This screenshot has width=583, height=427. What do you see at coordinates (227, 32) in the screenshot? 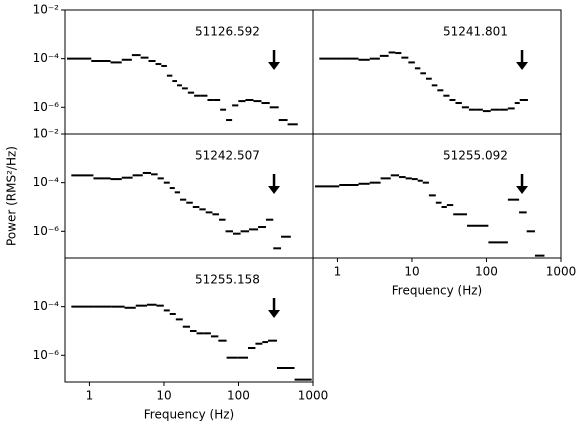
I see `panel-label: 51126.592` at bounding box center [227, 32].